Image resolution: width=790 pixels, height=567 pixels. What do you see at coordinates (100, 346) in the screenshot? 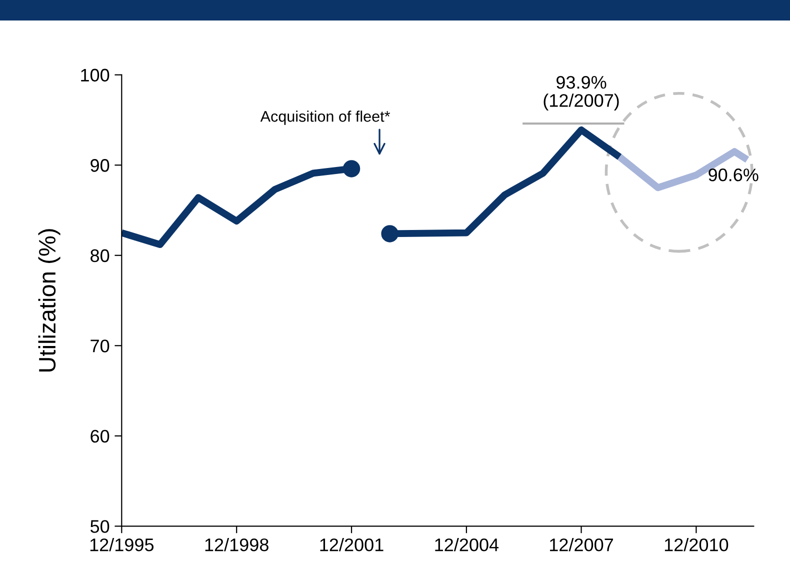
I see `y-tick-label: 70` at bounding box center [100, 346].